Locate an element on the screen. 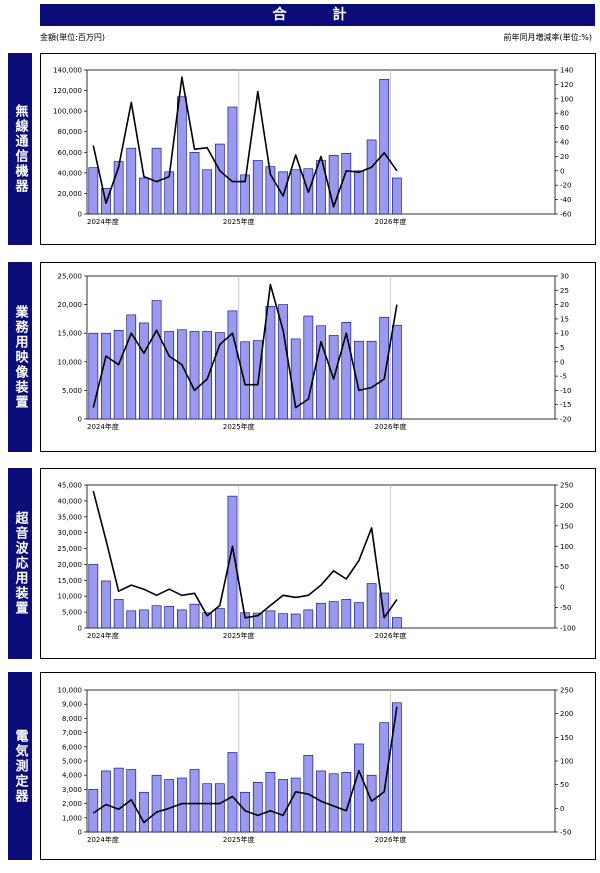  chart-1-yoy-line is located at coordinates (245, 346).